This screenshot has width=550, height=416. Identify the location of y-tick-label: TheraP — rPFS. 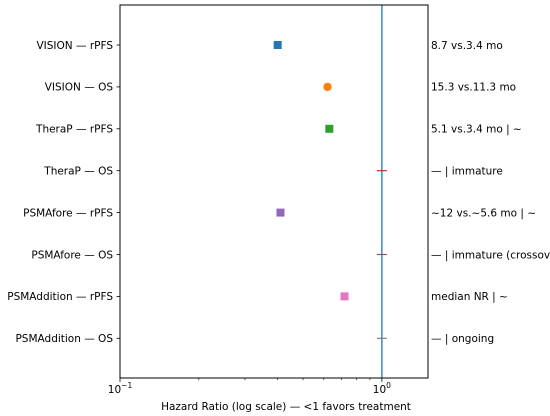
(74, 130).